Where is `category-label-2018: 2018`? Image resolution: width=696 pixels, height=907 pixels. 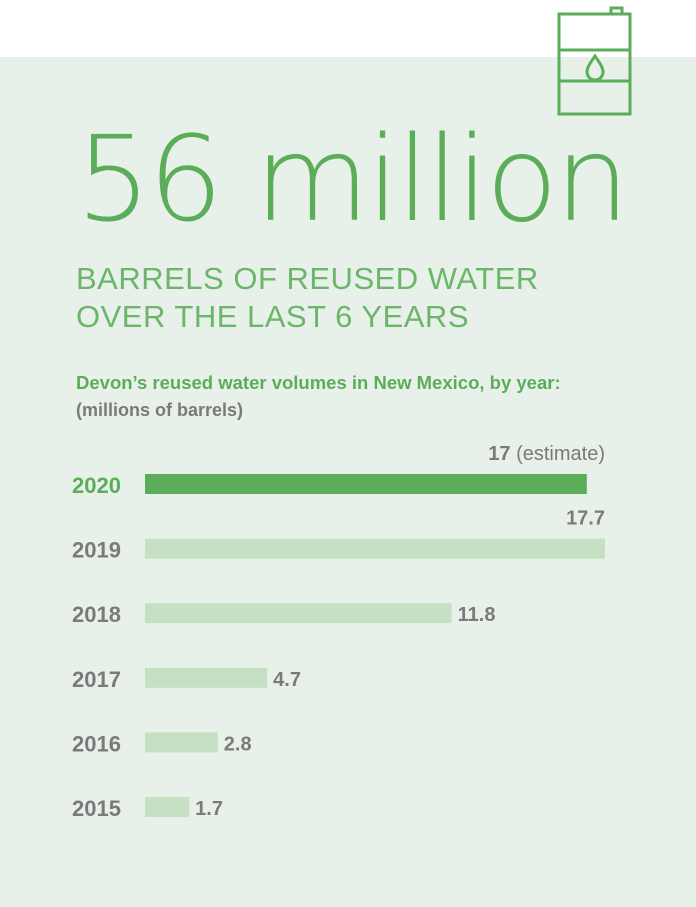
category-label-2018: 2018 is located at coordinates (96, 614).